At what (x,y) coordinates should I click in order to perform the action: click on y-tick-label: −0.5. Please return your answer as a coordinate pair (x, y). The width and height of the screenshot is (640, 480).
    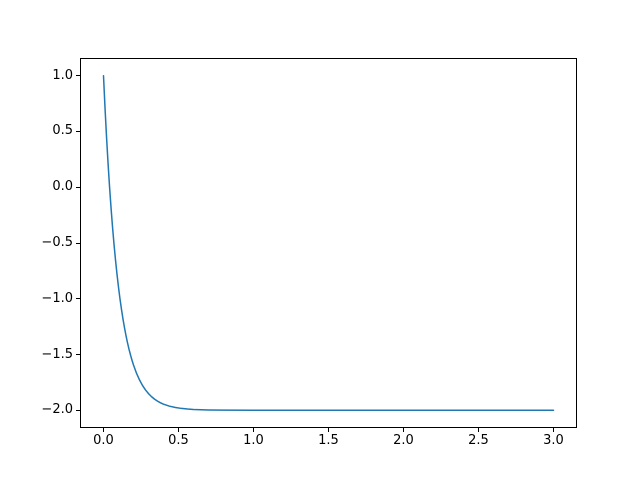
    Looking at the image, I should click on (57, 242).